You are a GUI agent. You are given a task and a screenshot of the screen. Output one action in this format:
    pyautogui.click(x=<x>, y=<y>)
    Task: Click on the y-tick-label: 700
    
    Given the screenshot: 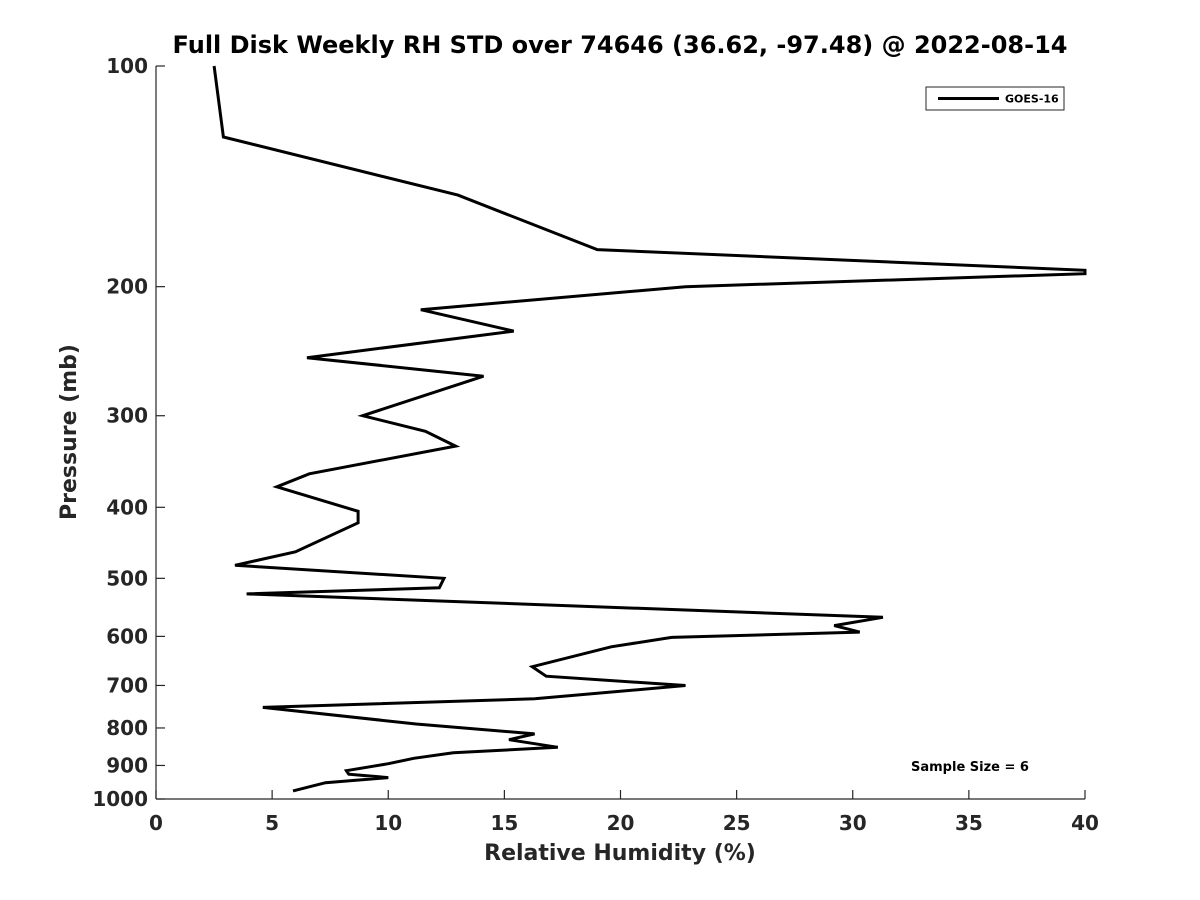 What is the action you would take?
    pyautogui.click(x=127, y=685)
    